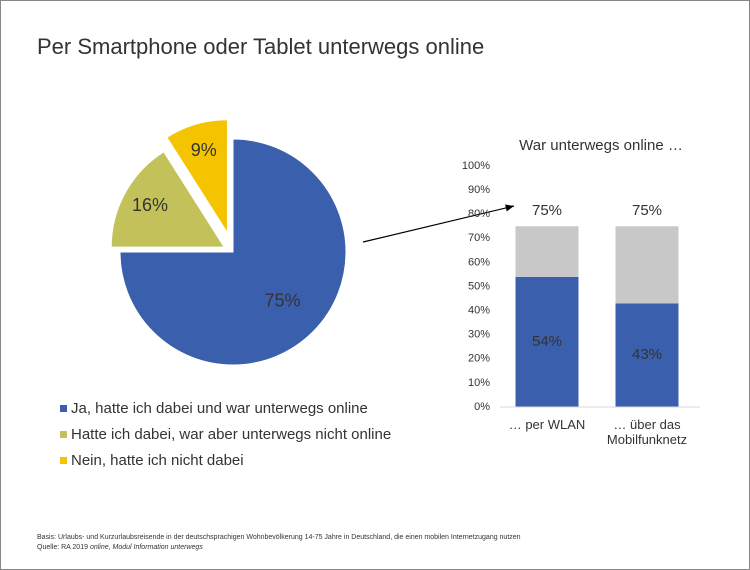  Describe the element at coordinates (479, 335) in the screenshot. I see `y-tick-label: 30%` at that location.